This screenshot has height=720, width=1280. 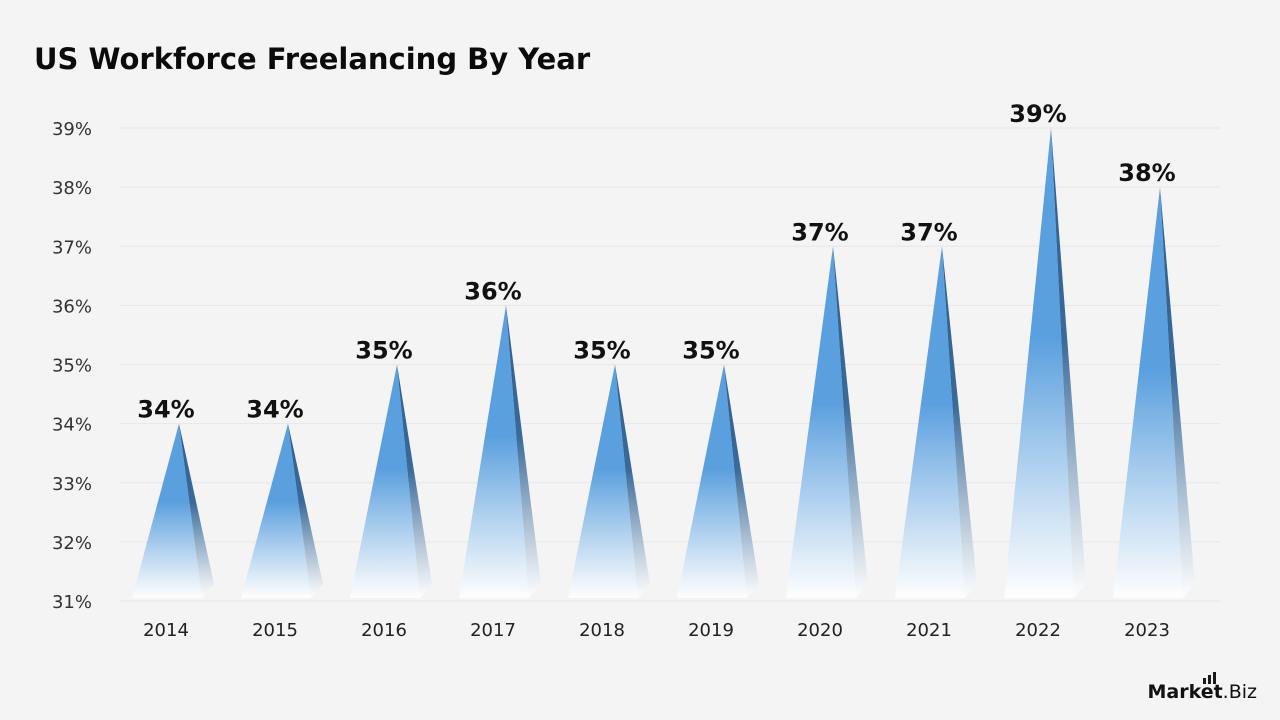 What do you see at coordinates (72, 306) in the screenshot?
I see `y-tick-label: 36%` at bounding box center [72, 306].